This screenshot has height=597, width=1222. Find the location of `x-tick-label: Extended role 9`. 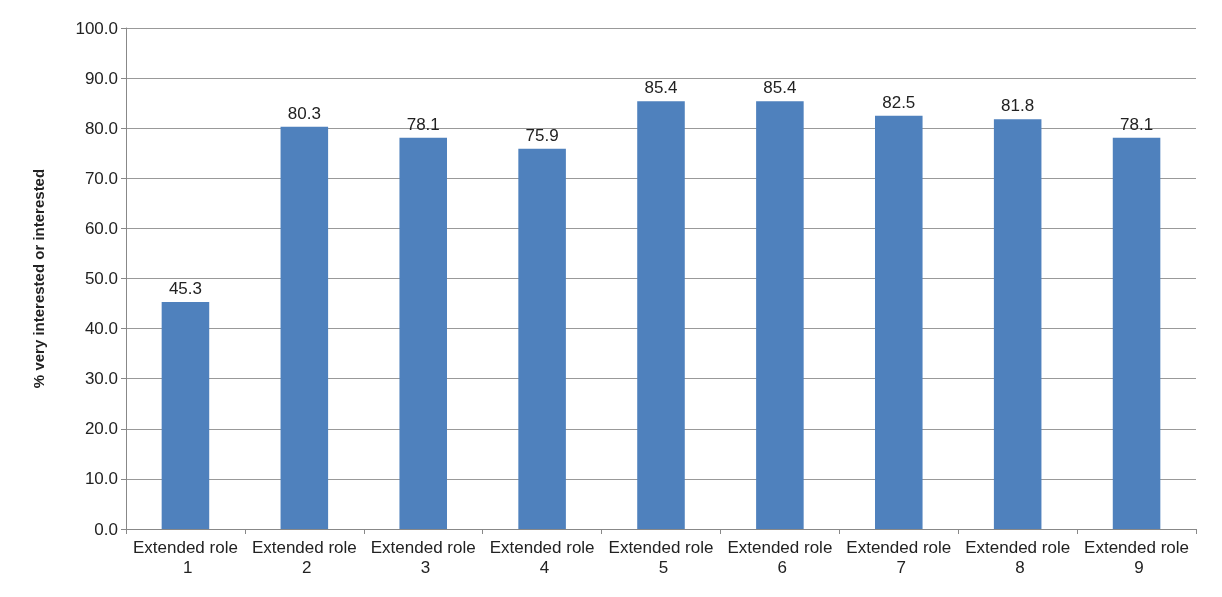

x-tick-label: Extended role 9 is located at coordinates (1137, 557).